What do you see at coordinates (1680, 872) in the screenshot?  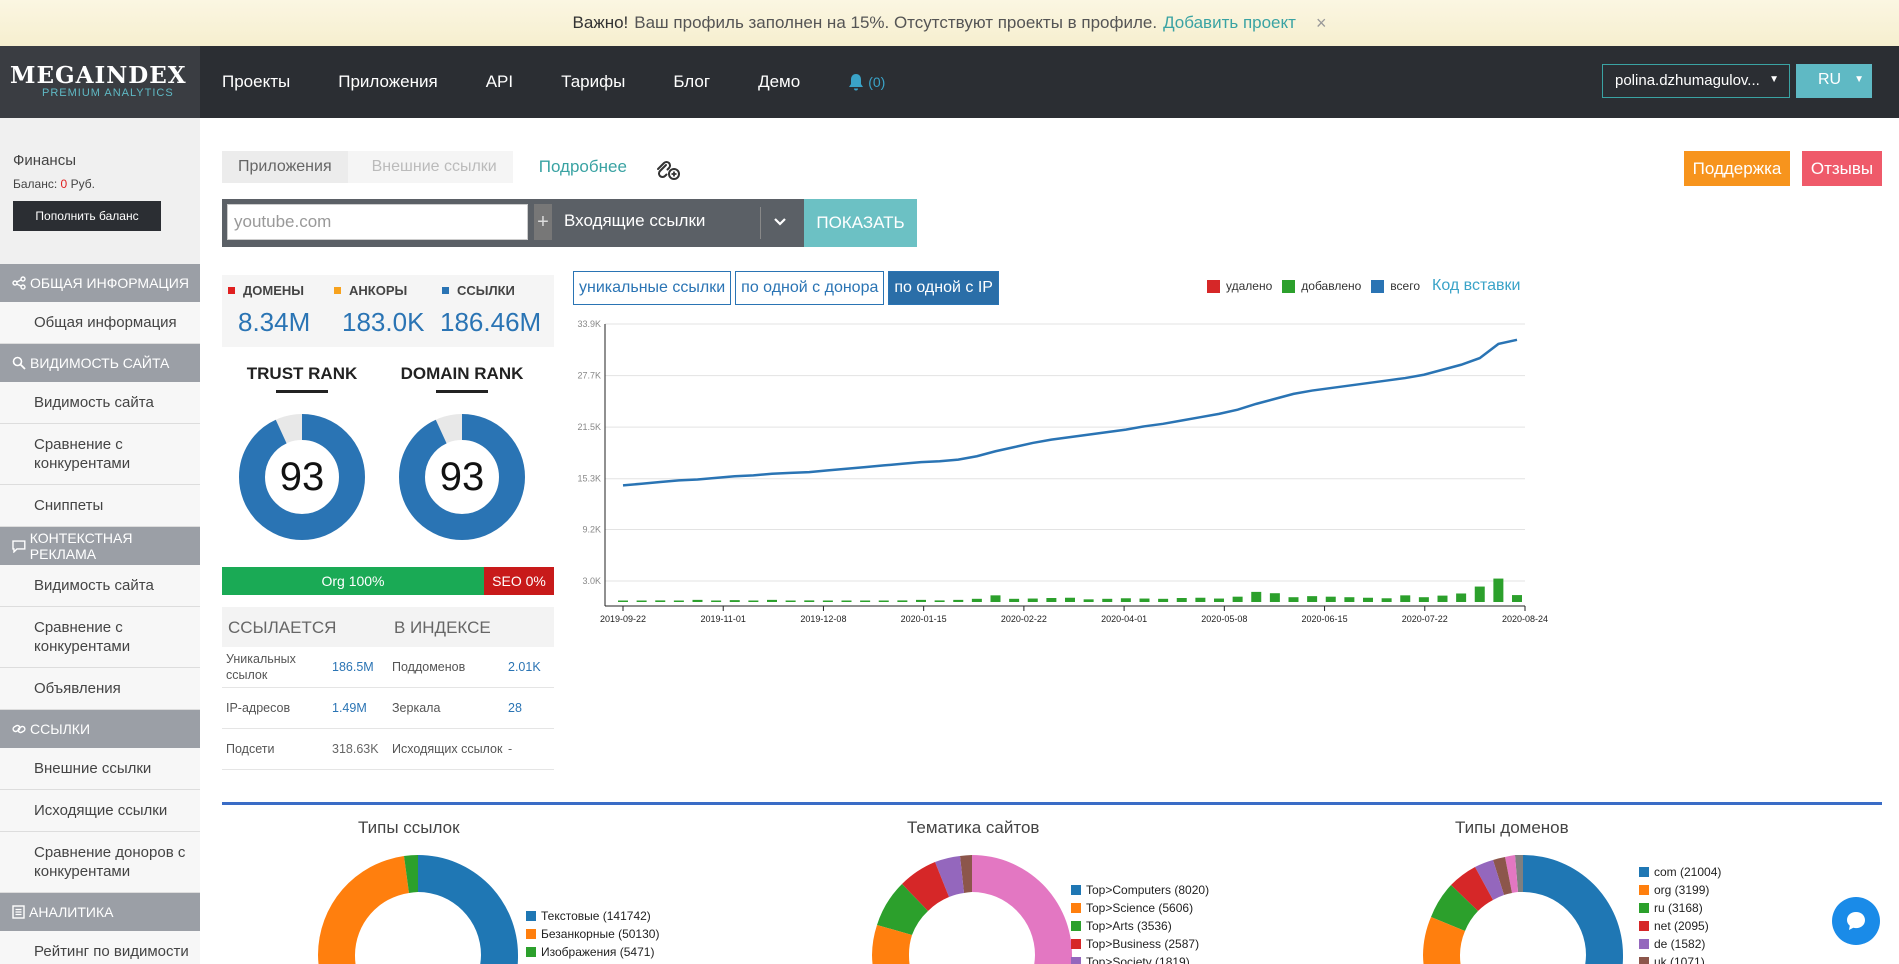 I see `legend-item: com (21004)` at bounding box center [1680, 872].